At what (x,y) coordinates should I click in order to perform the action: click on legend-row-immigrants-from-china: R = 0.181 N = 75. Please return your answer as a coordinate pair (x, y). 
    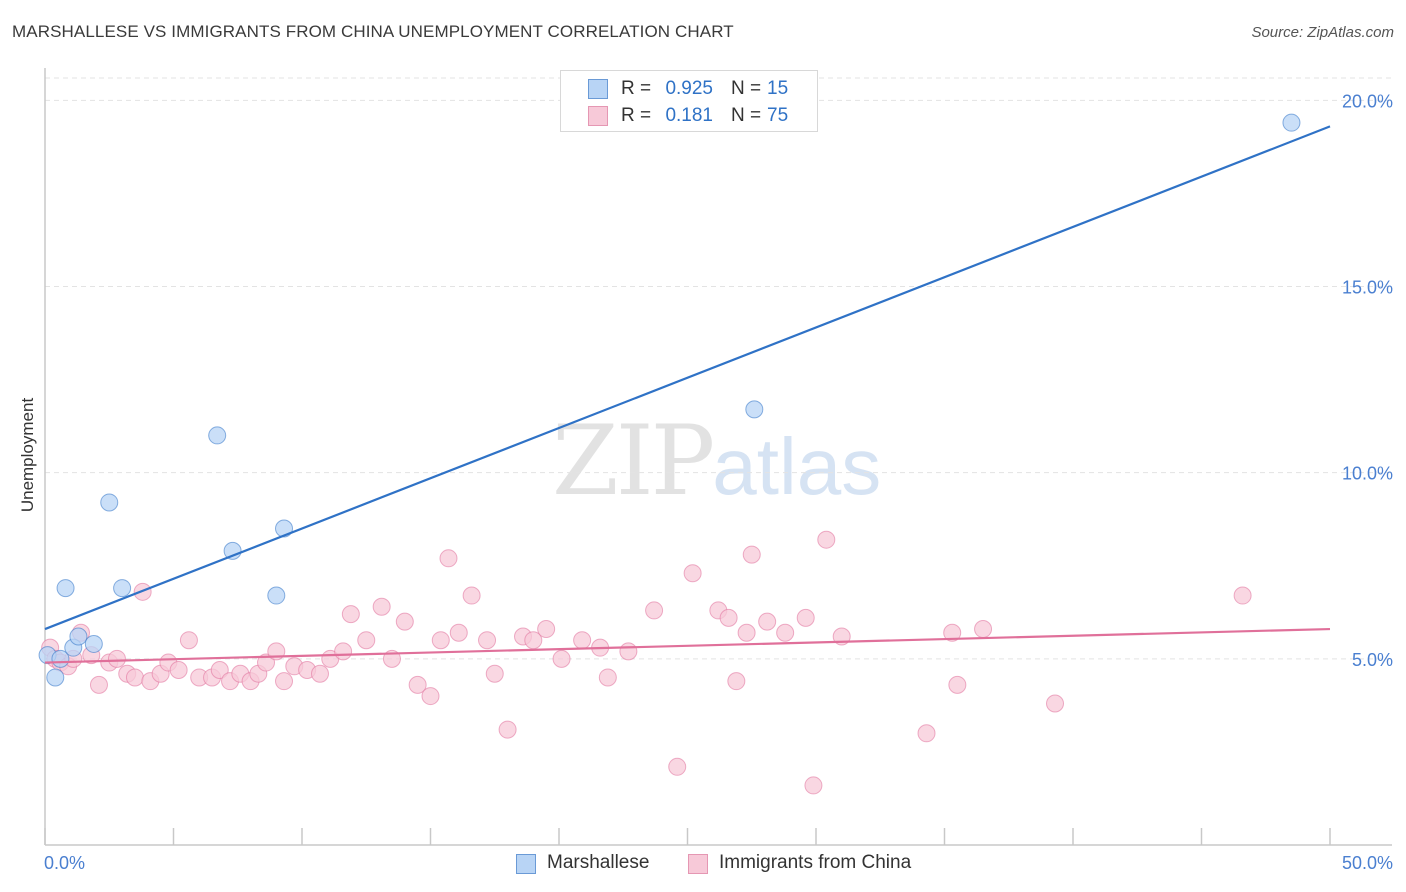
    Looking at the image, I should click on (689, 116).